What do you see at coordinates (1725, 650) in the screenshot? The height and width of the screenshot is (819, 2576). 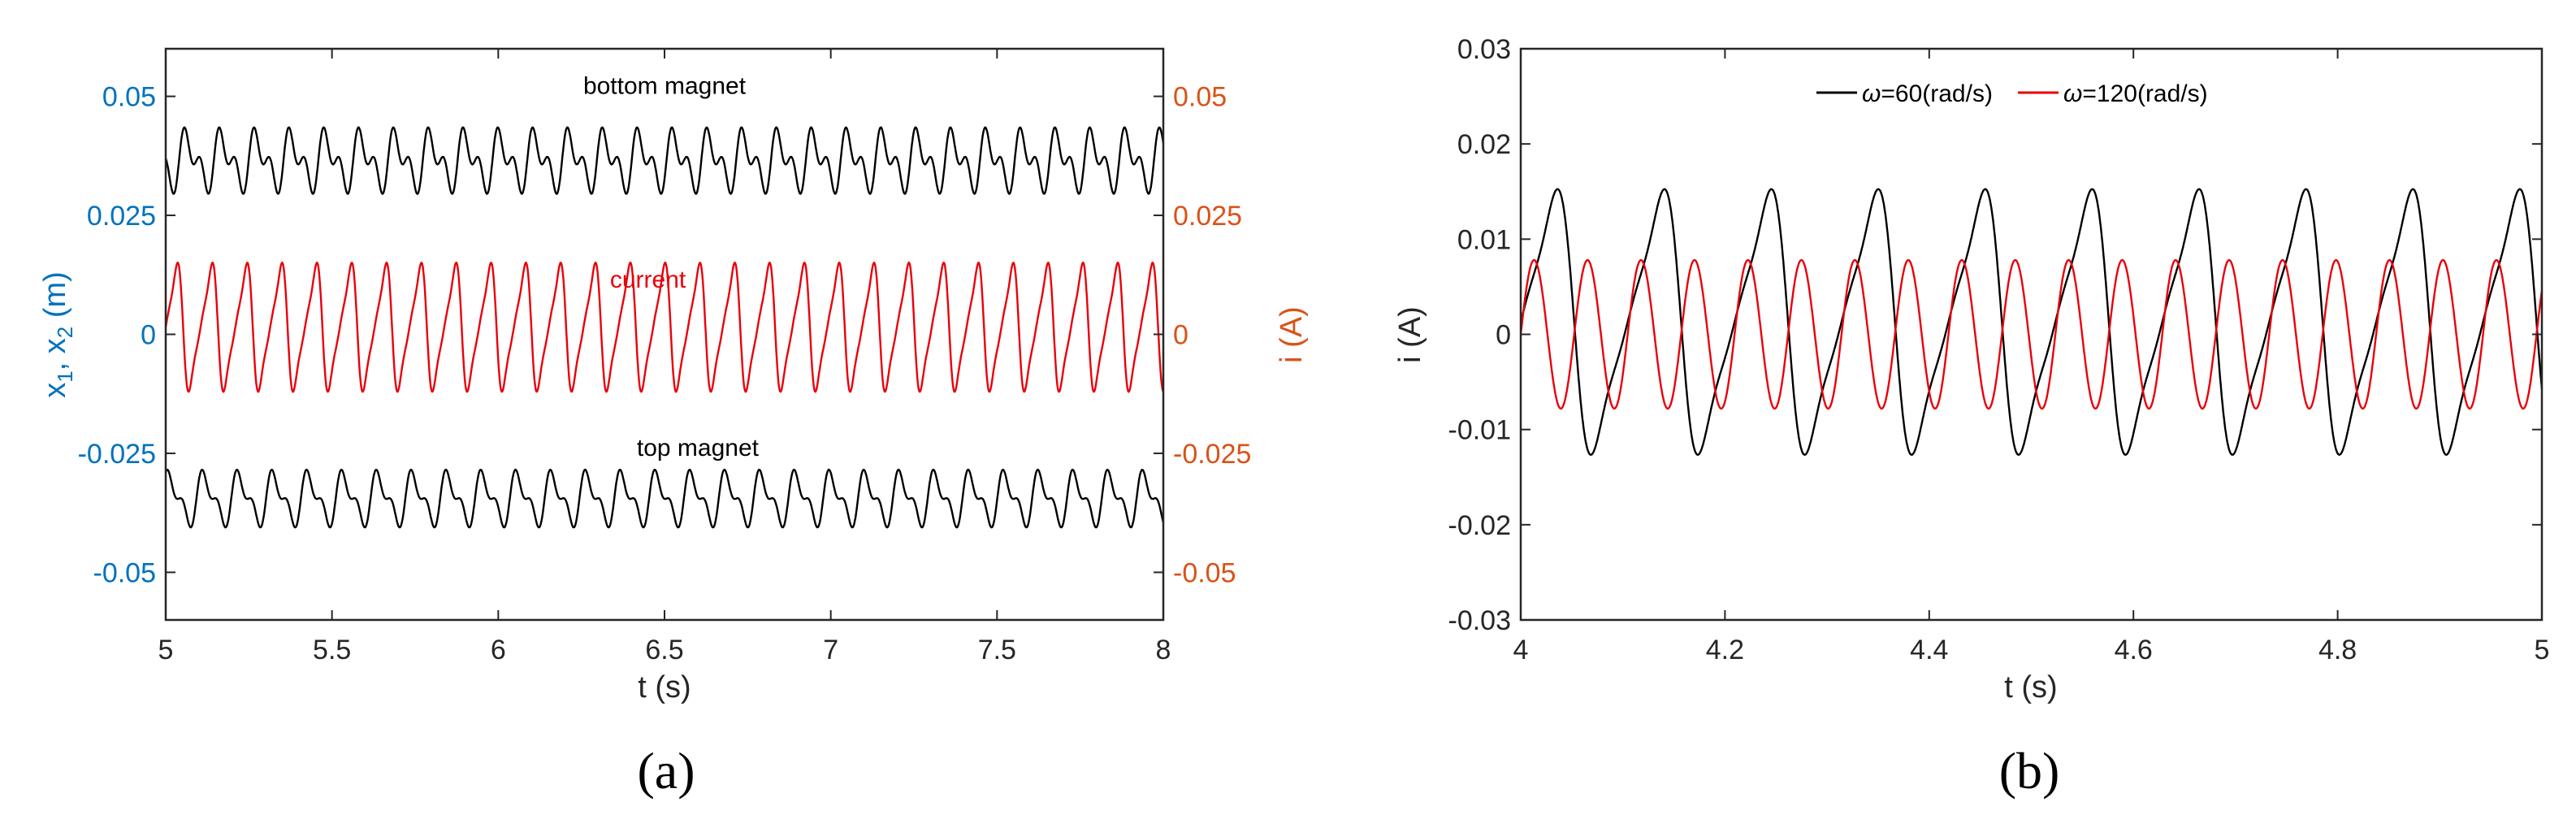 I see `x-tick-label: 4.2` at bounding box center [1725, 650].